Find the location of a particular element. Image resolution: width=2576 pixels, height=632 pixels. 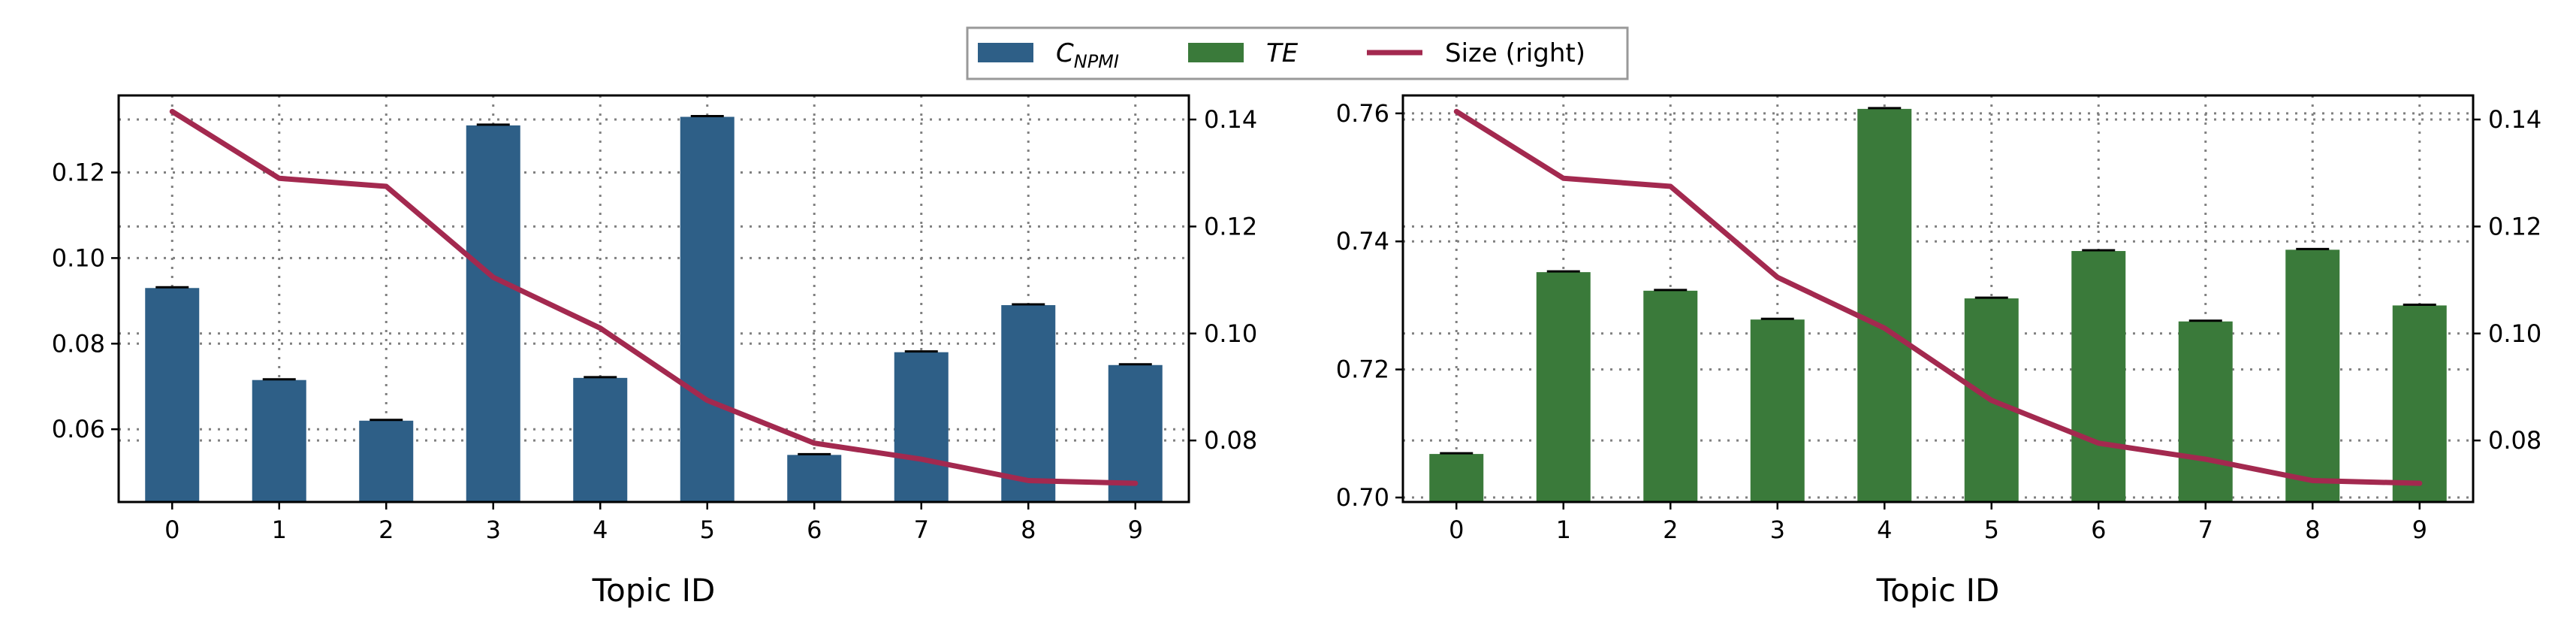

legend-item-te: TE is located at coordinates (1243, 53).